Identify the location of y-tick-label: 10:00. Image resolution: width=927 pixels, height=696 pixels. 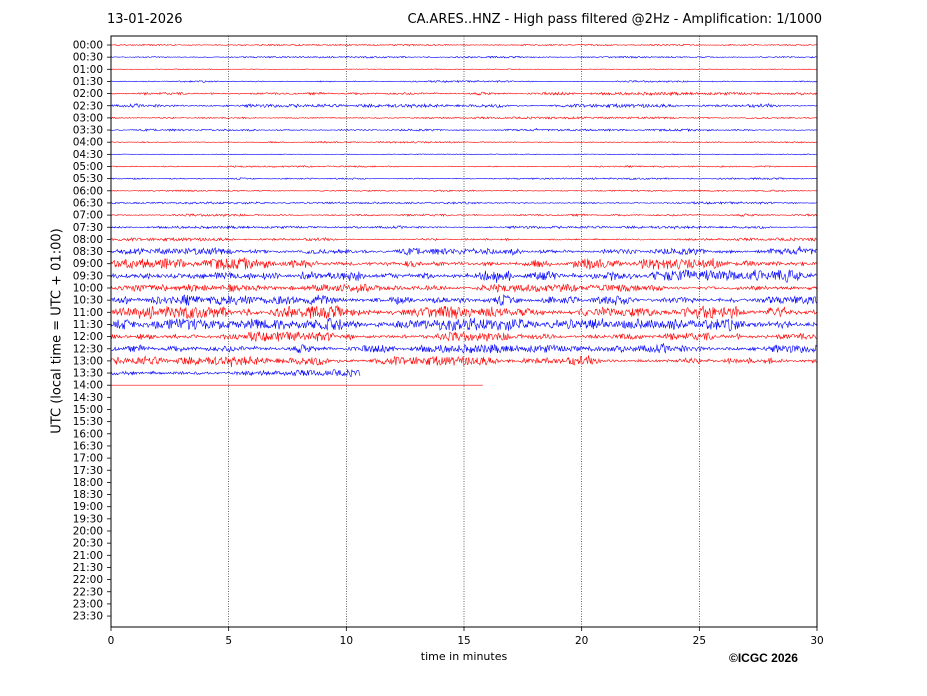
(88, 289).